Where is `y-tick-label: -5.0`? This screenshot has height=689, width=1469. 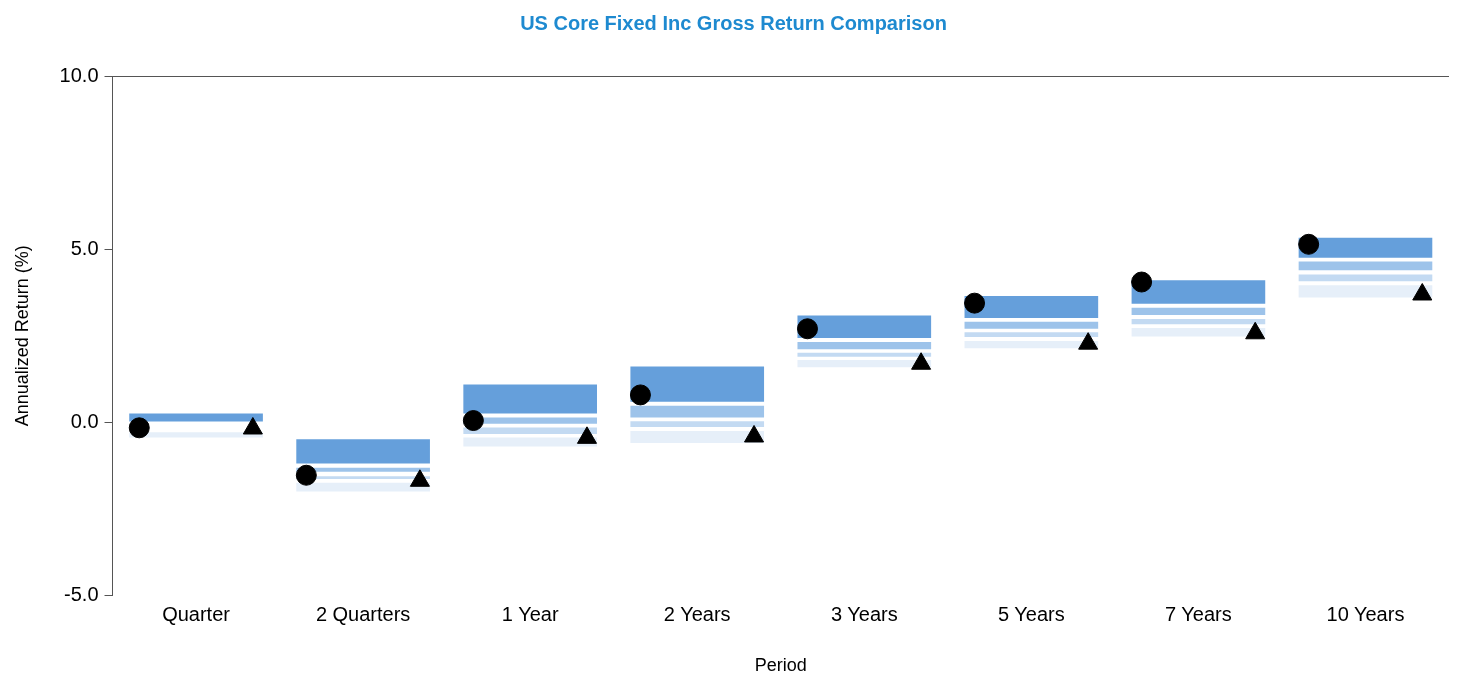
y-tick-label: -5.0 is located at coordinates (81, 593).